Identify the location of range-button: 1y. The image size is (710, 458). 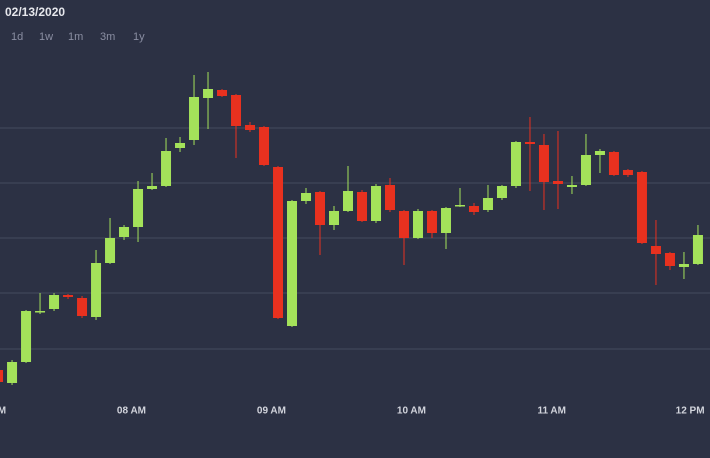
(139, 37).